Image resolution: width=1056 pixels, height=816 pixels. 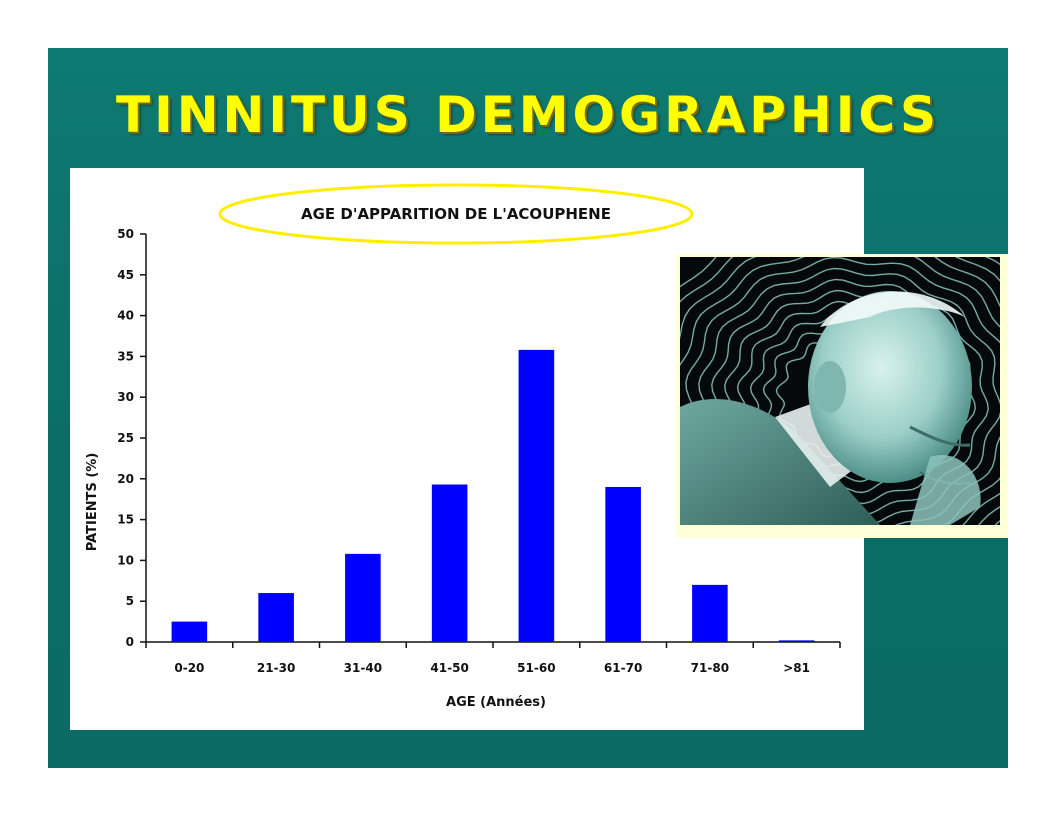 What do you see at coordinates (796, 668) in the screenshot?
I see `x-tick-label: >81` at bounding box center [796, 668].